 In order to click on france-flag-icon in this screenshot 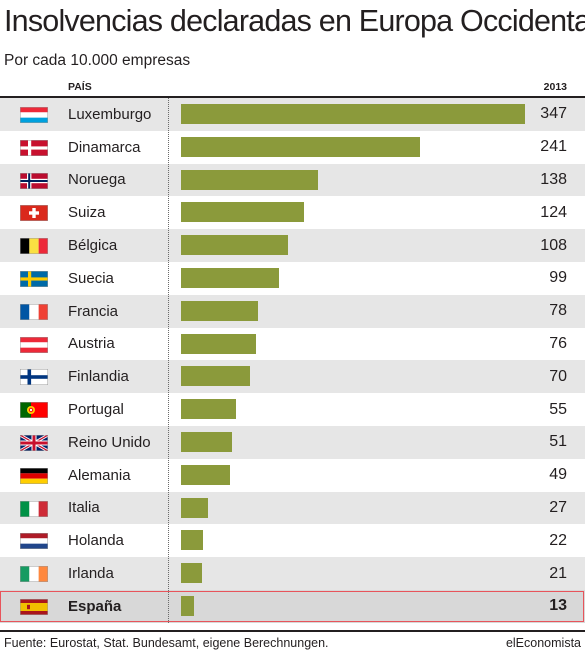, I will do `click(34, 311)`.